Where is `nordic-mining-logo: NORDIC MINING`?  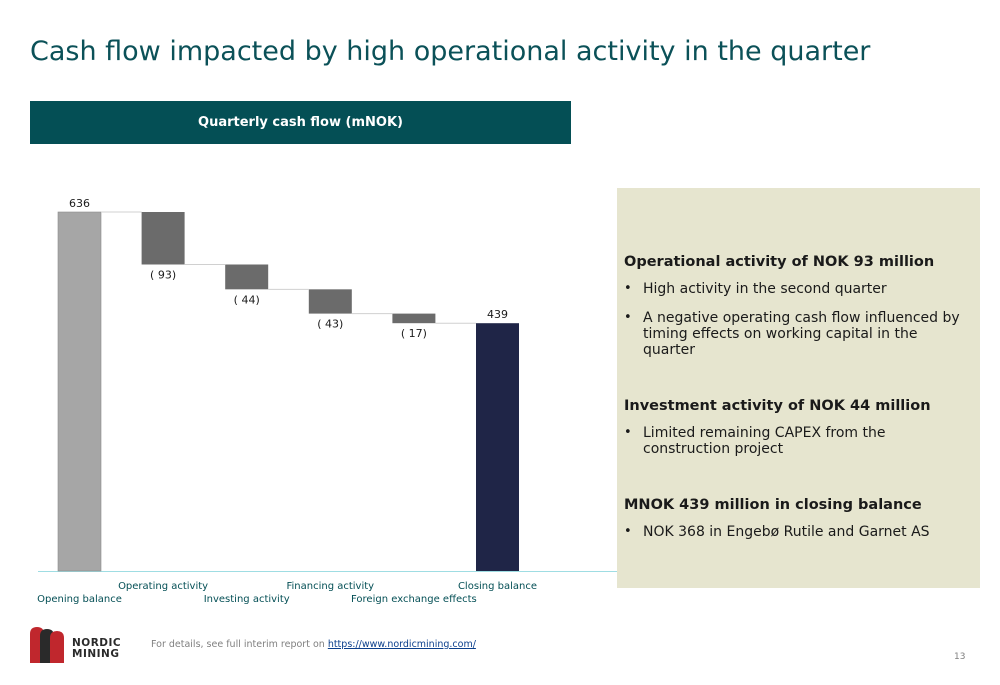 nordic-mining-logo: NORDIC MINING is located at coordinates (75, 645).